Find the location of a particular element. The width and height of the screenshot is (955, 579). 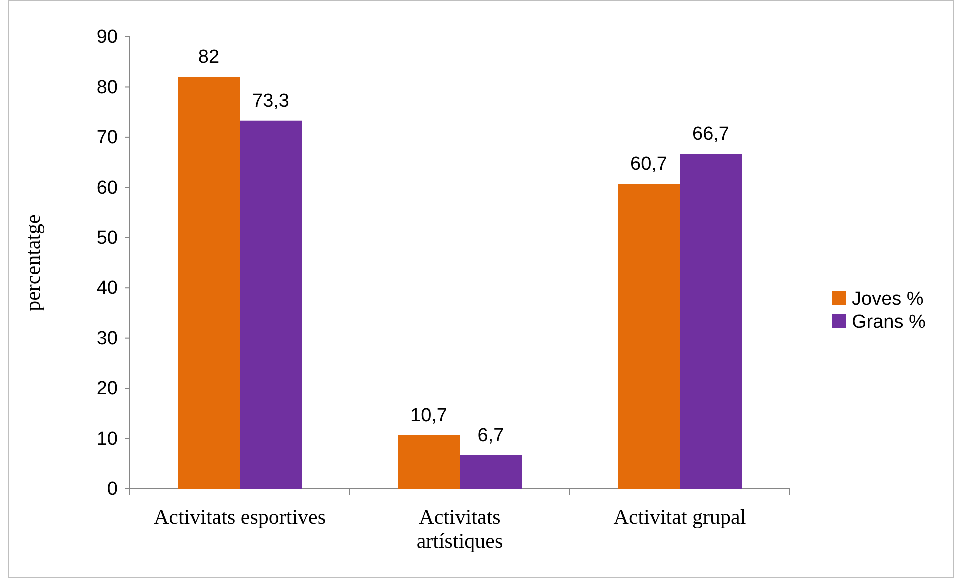

y-tick-label: 40 is located at coordinates (107, 289).